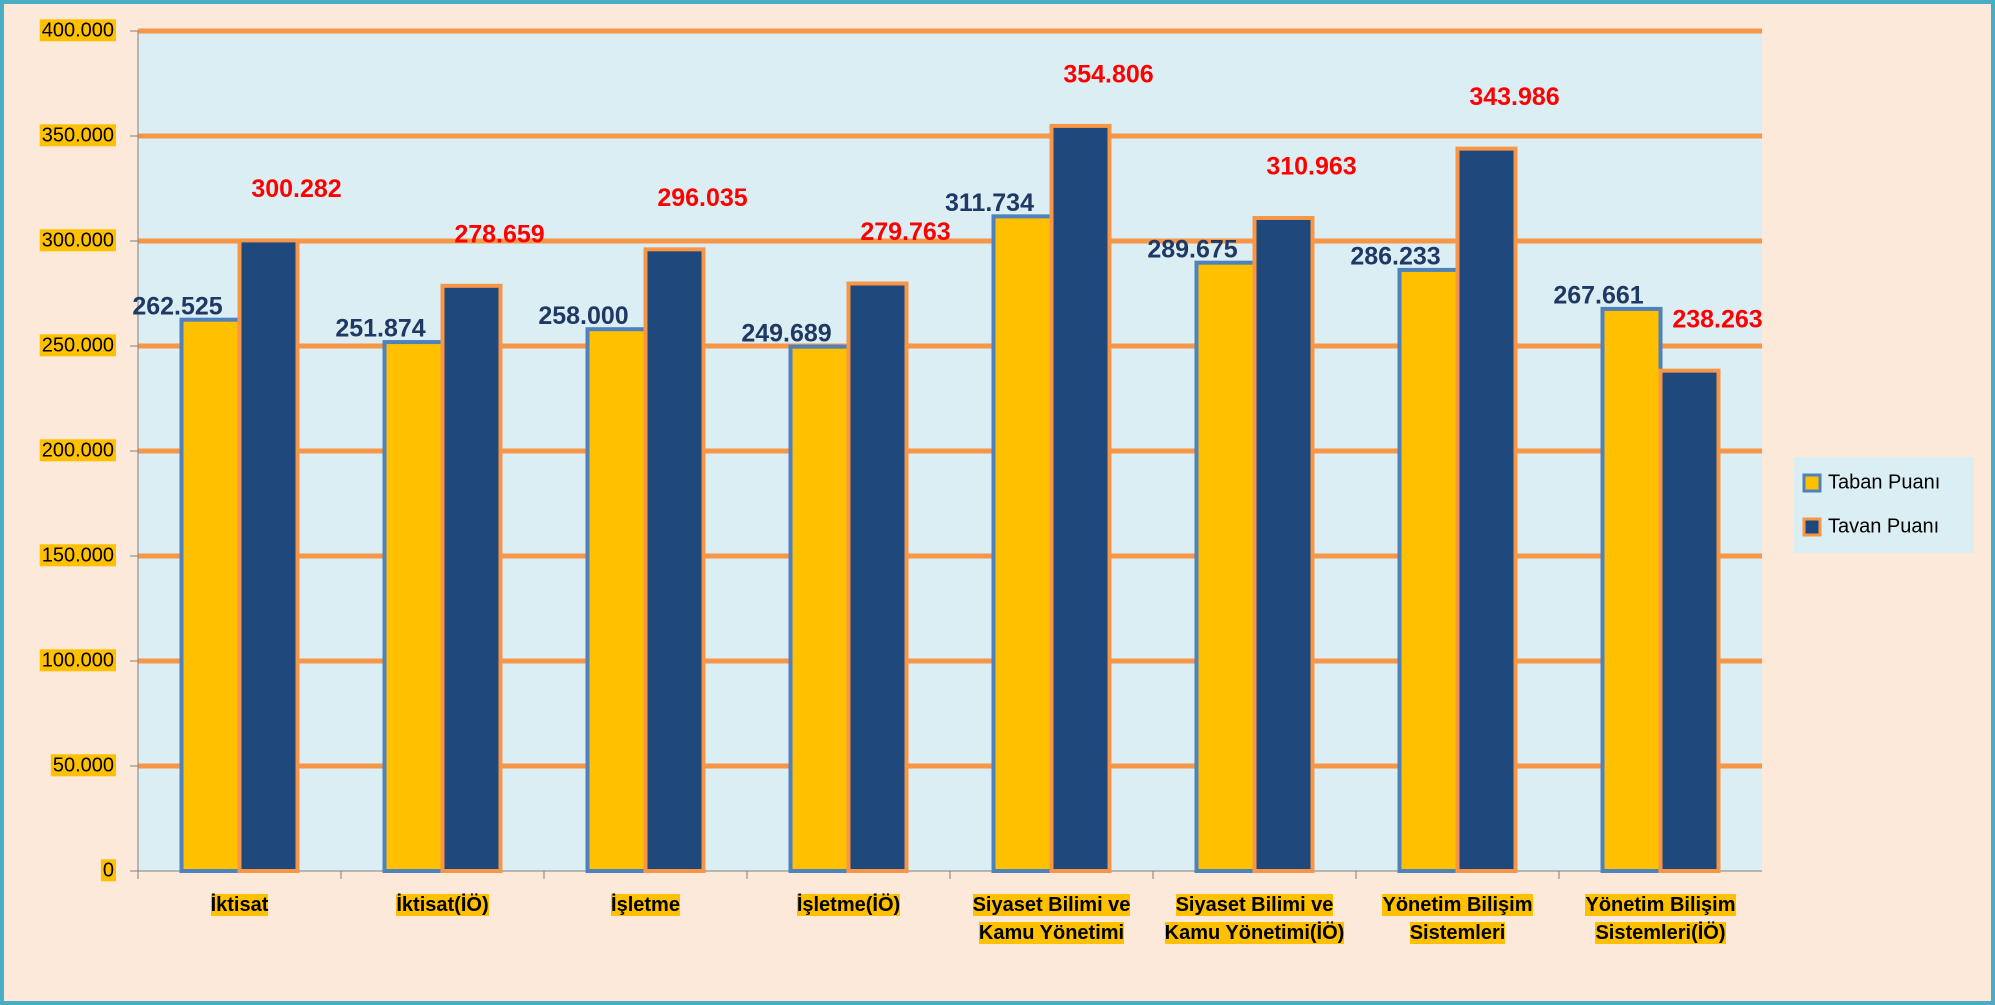  I want to click on x-tick-label-text: İşletme(İÖ), so click(848, 905).